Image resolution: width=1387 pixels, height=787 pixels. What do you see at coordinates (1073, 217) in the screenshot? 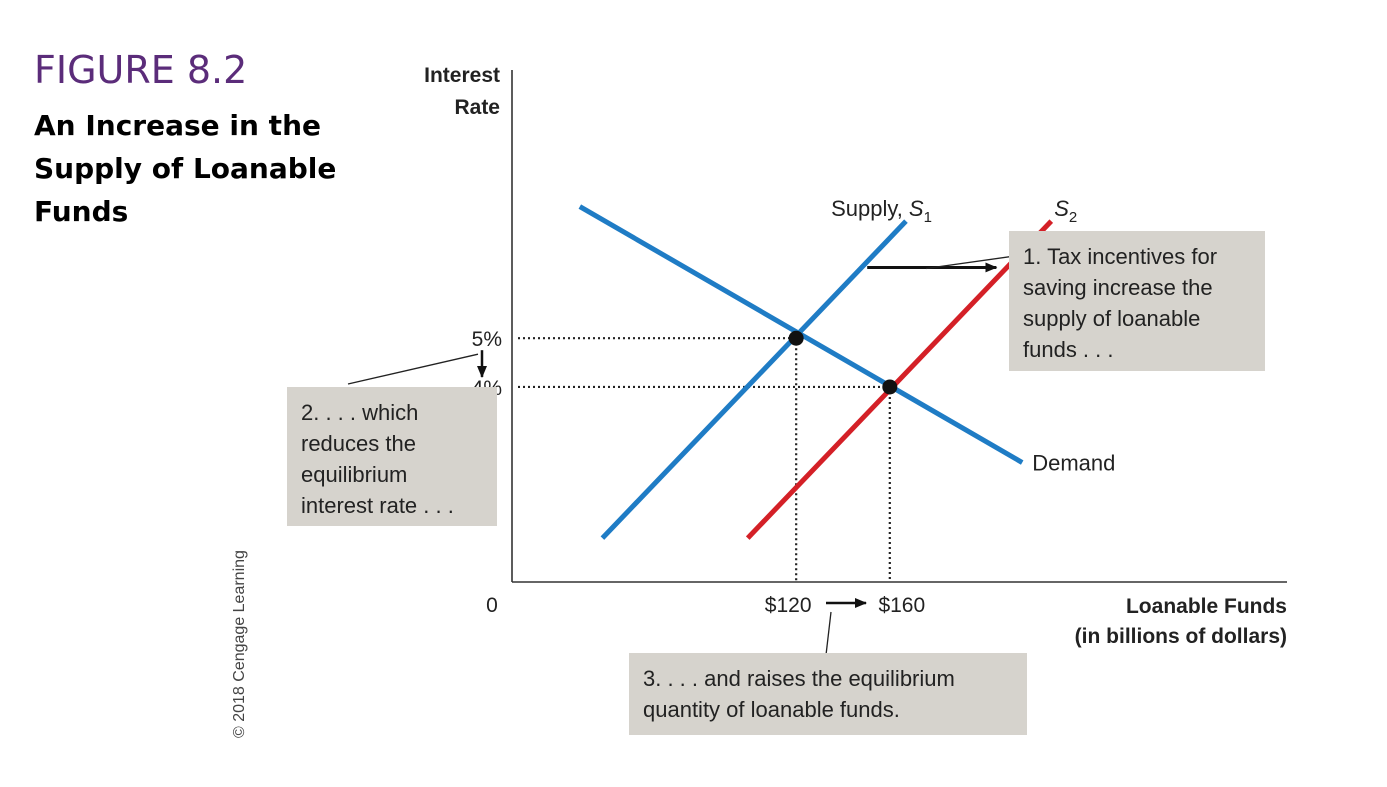
I see `curve-label-subscript: 2` at bounding box center [1073, 217].